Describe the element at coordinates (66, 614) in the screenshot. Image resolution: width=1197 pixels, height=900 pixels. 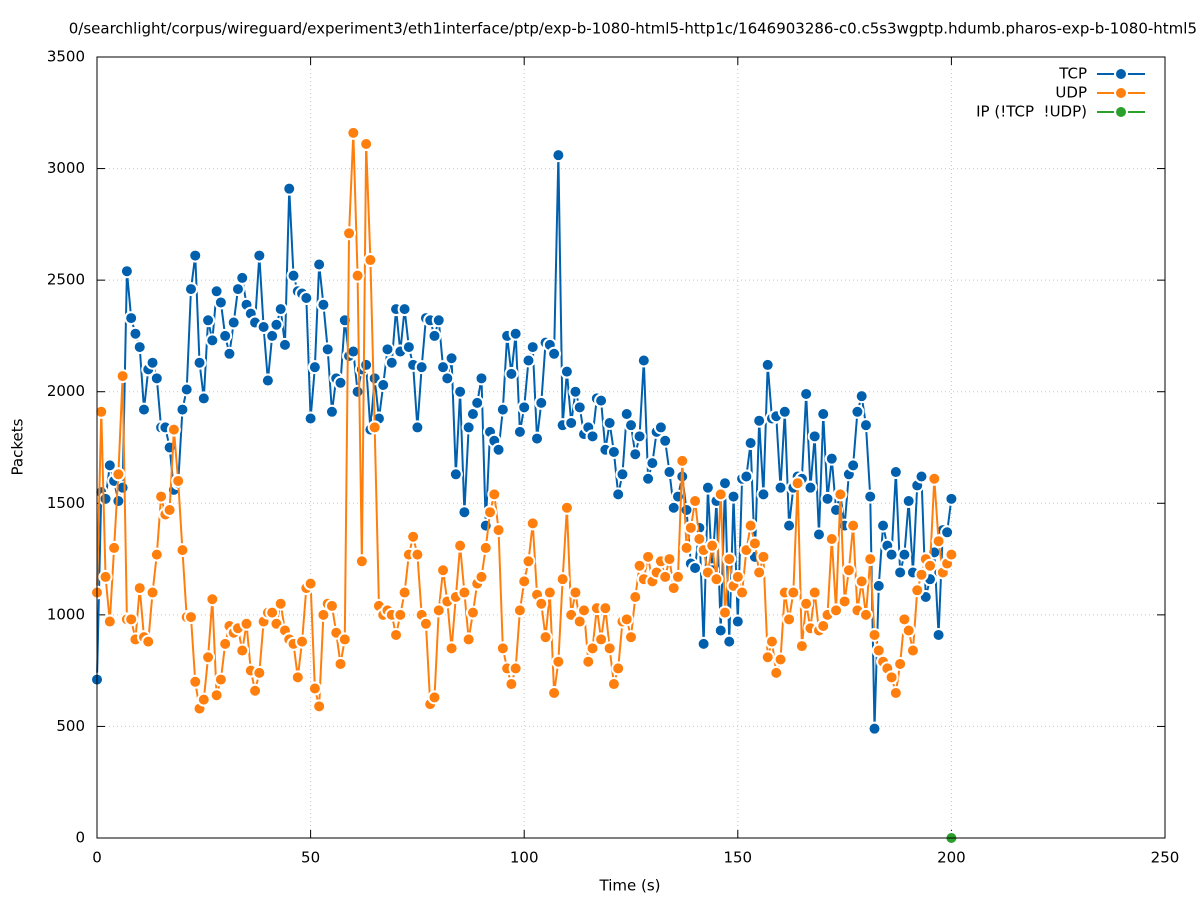
I see `y-tick-label: 1000` at that location.